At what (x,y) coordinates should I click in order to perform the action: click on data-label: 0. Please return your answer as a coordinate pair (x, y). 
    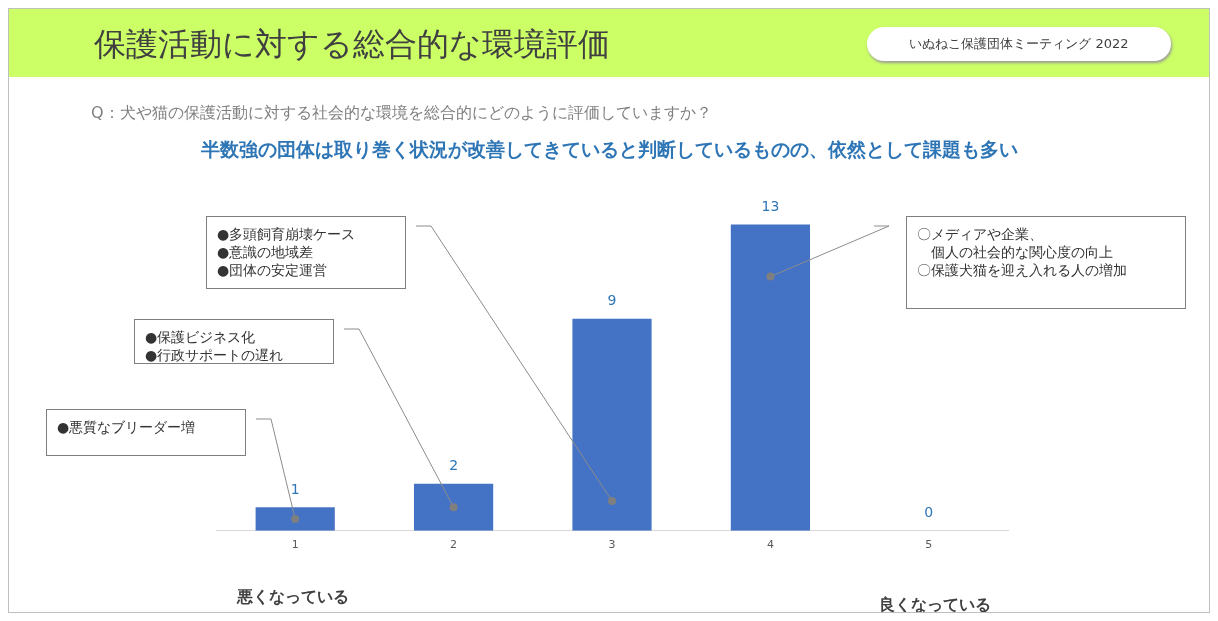
    Looking at the image, I should click on (929, 512).